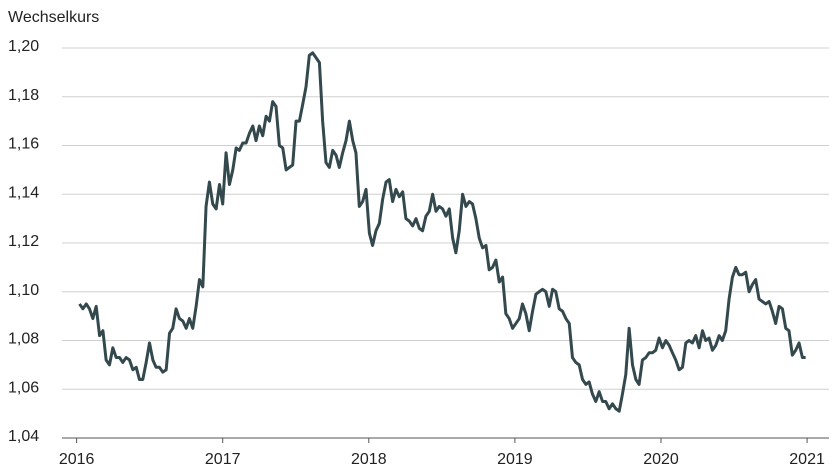 The width and height of the screenshot is (840, 476). What do you see at coordinates (23, 144) in the screenshot?
I see `y-tick-label: 1,16` at bounding box center [23, 144].